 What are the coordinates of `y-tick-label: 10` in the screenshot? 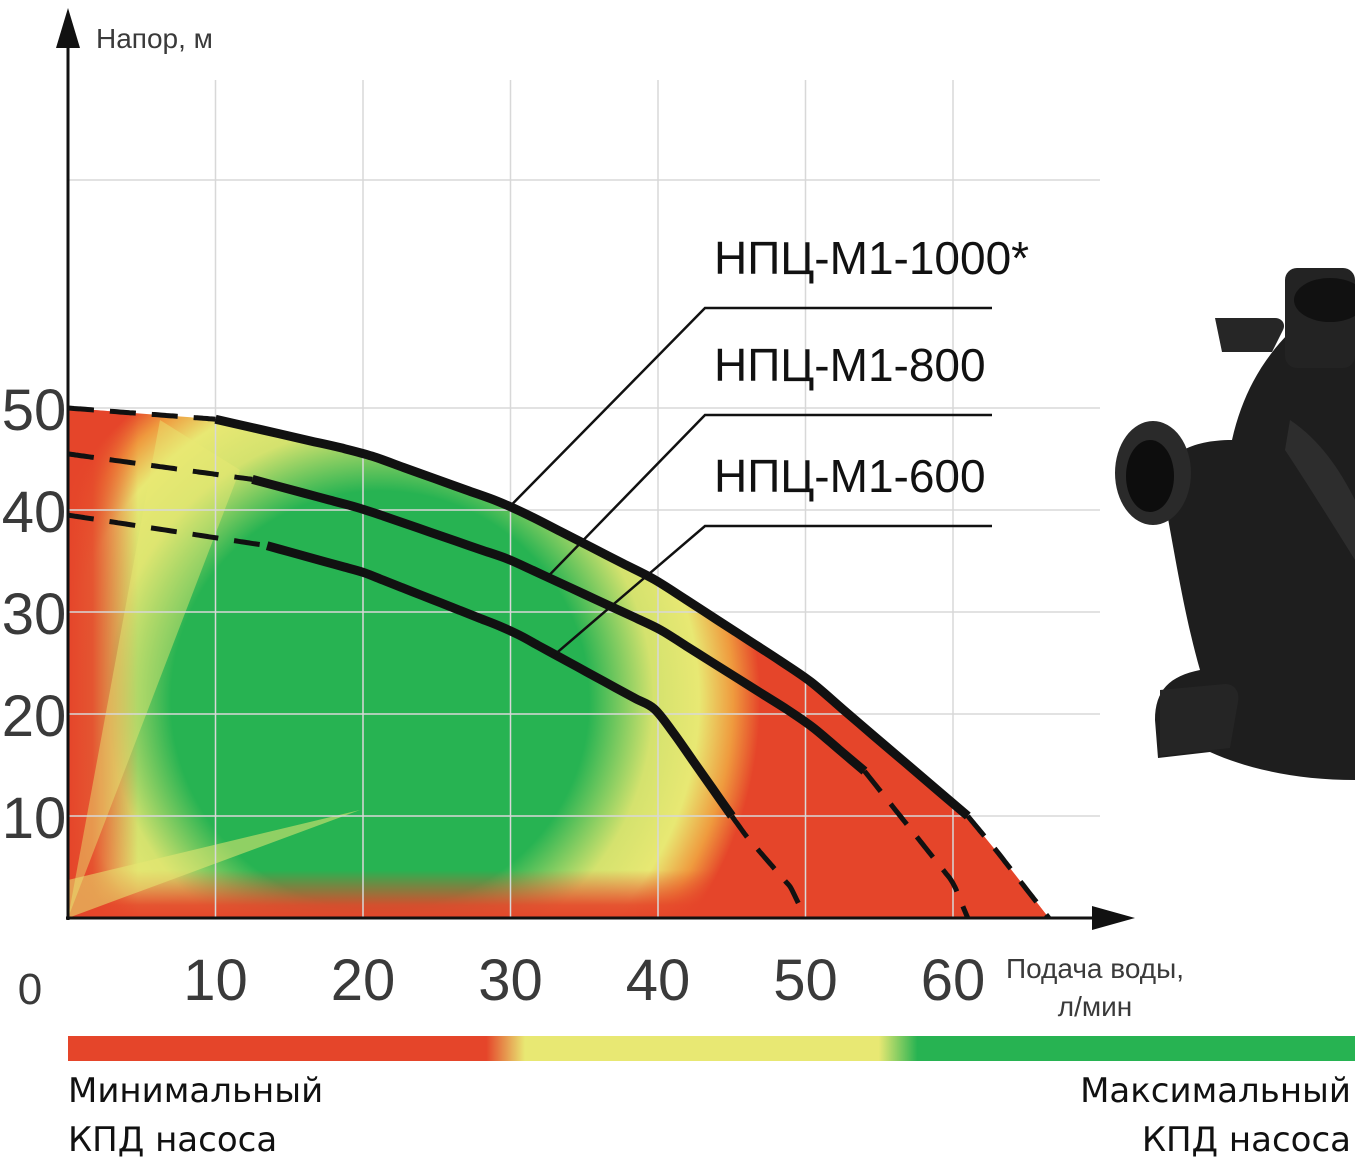 It's located at (34, 818).